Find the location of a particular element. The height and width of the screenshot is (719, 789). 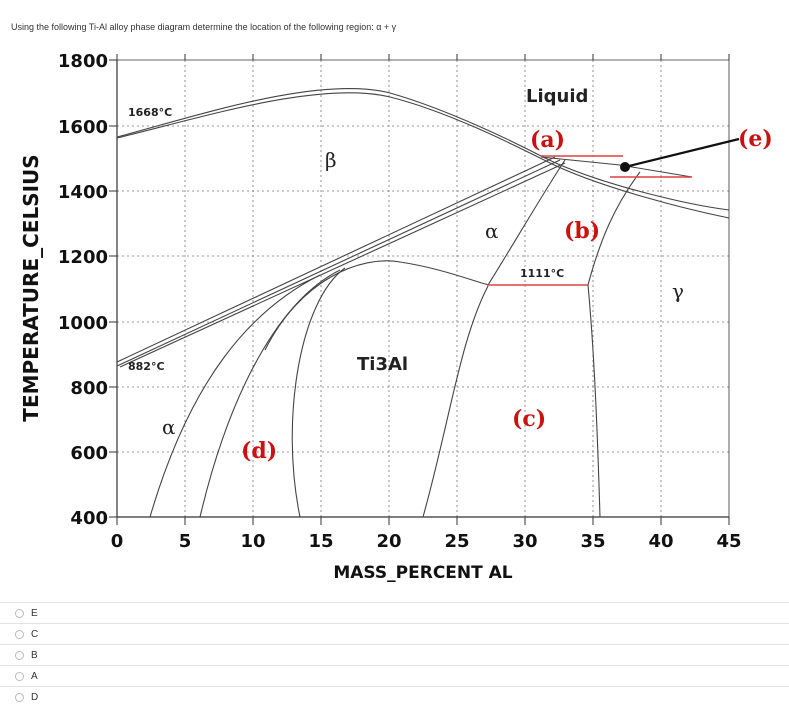

y-tick-label: 1600 is located at coordinates (83, 127).